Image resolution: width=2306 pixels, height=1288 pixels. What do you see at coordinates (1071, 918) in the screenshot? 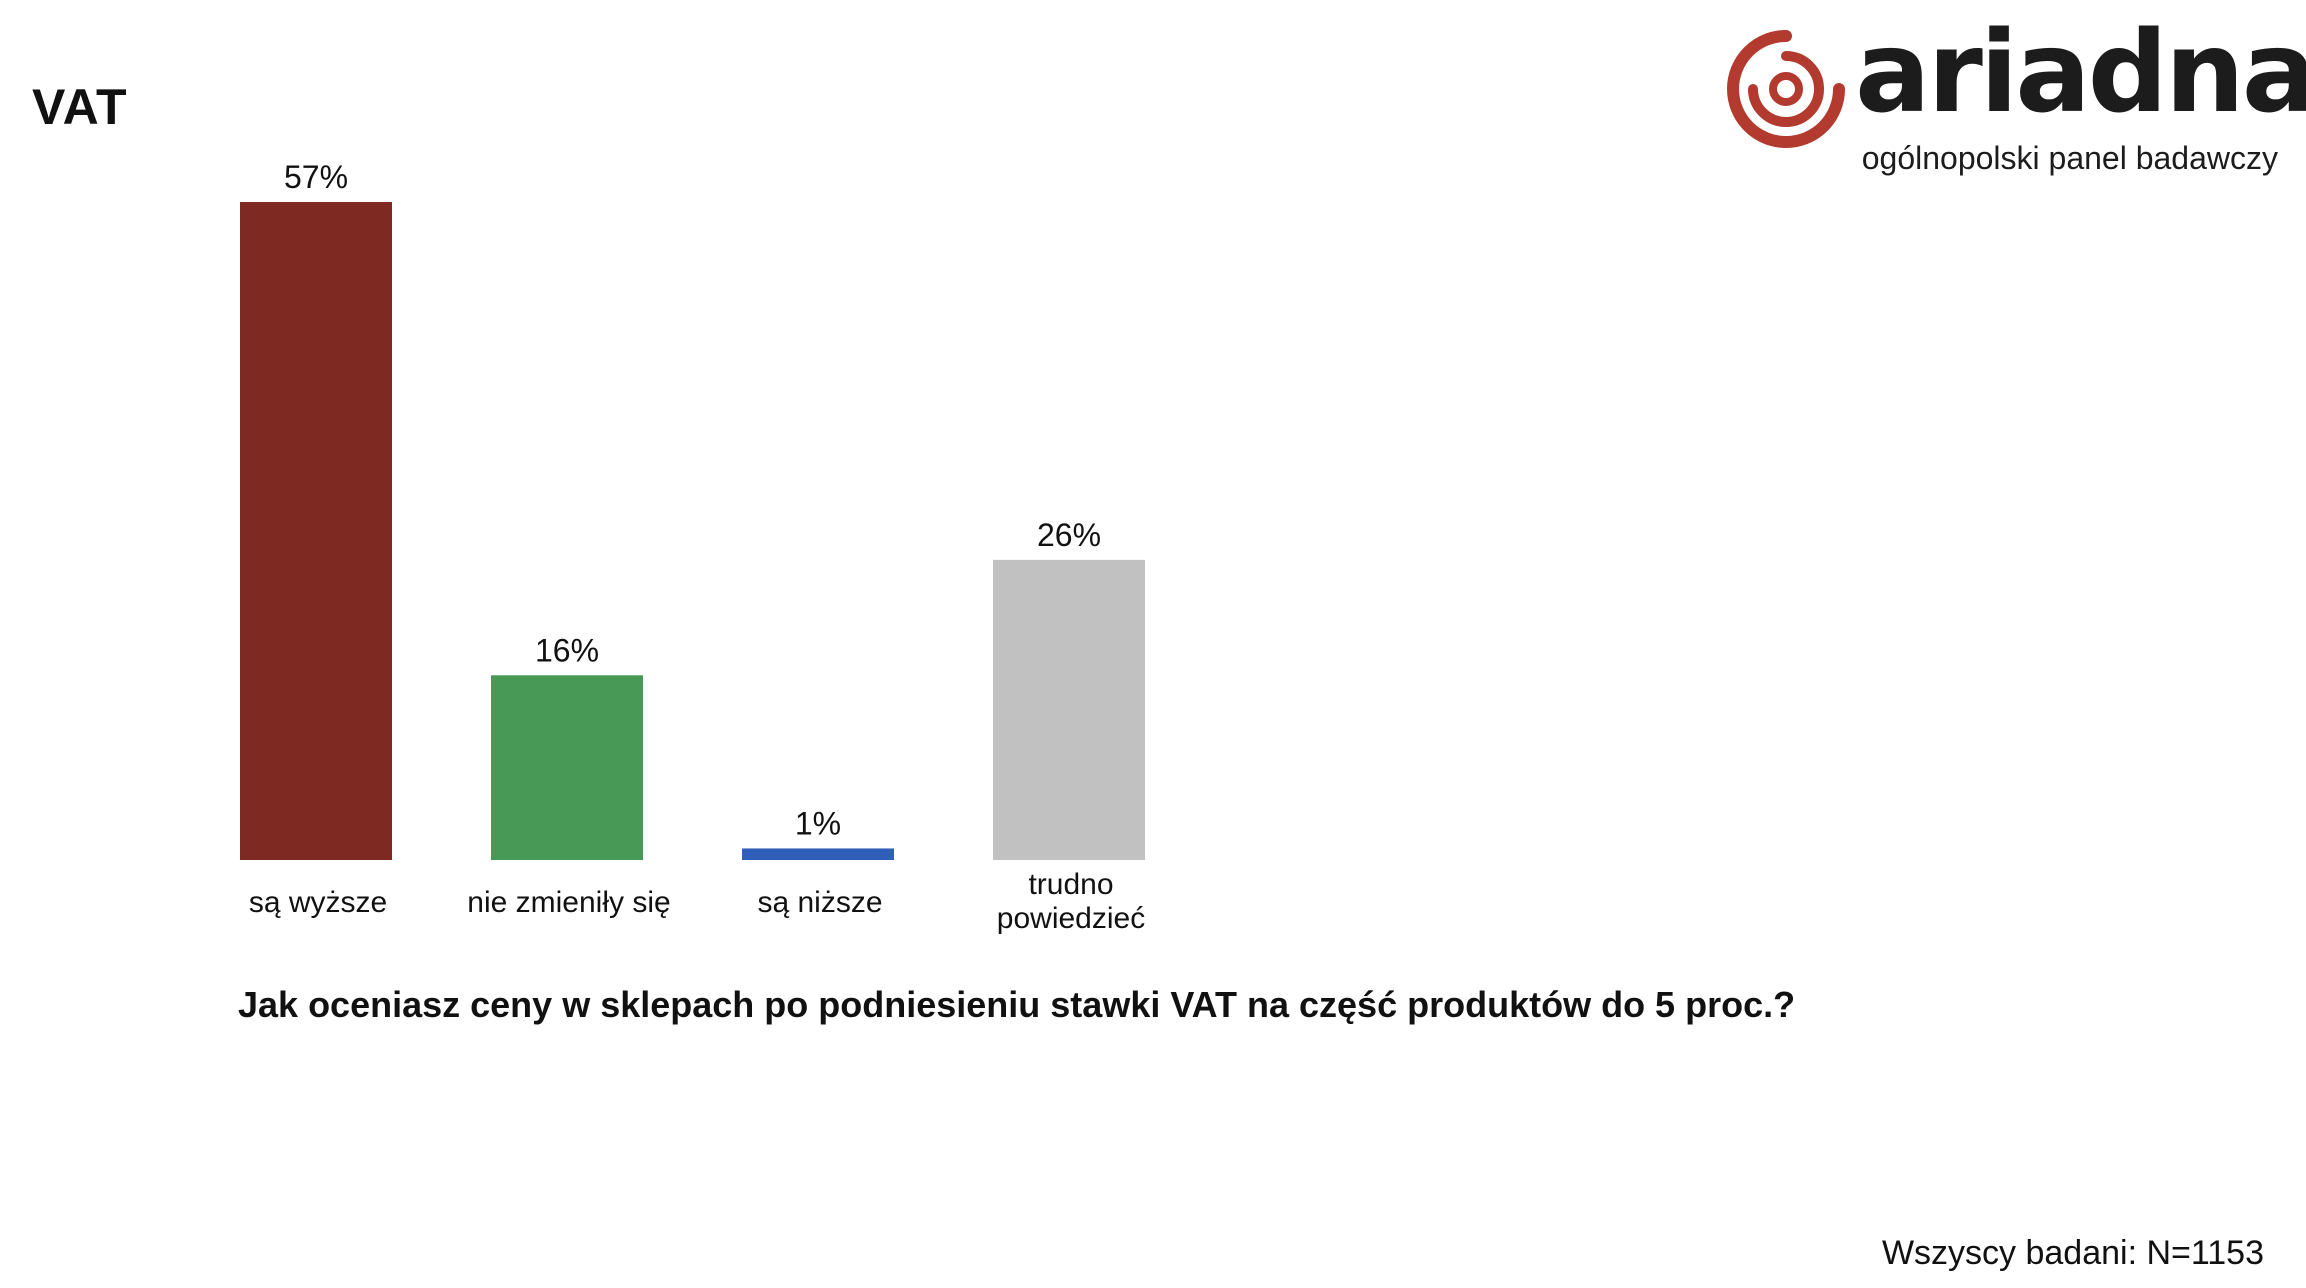
I see `category-label-3-line-1: powiedzieć` at bounding box center [1071, 918].